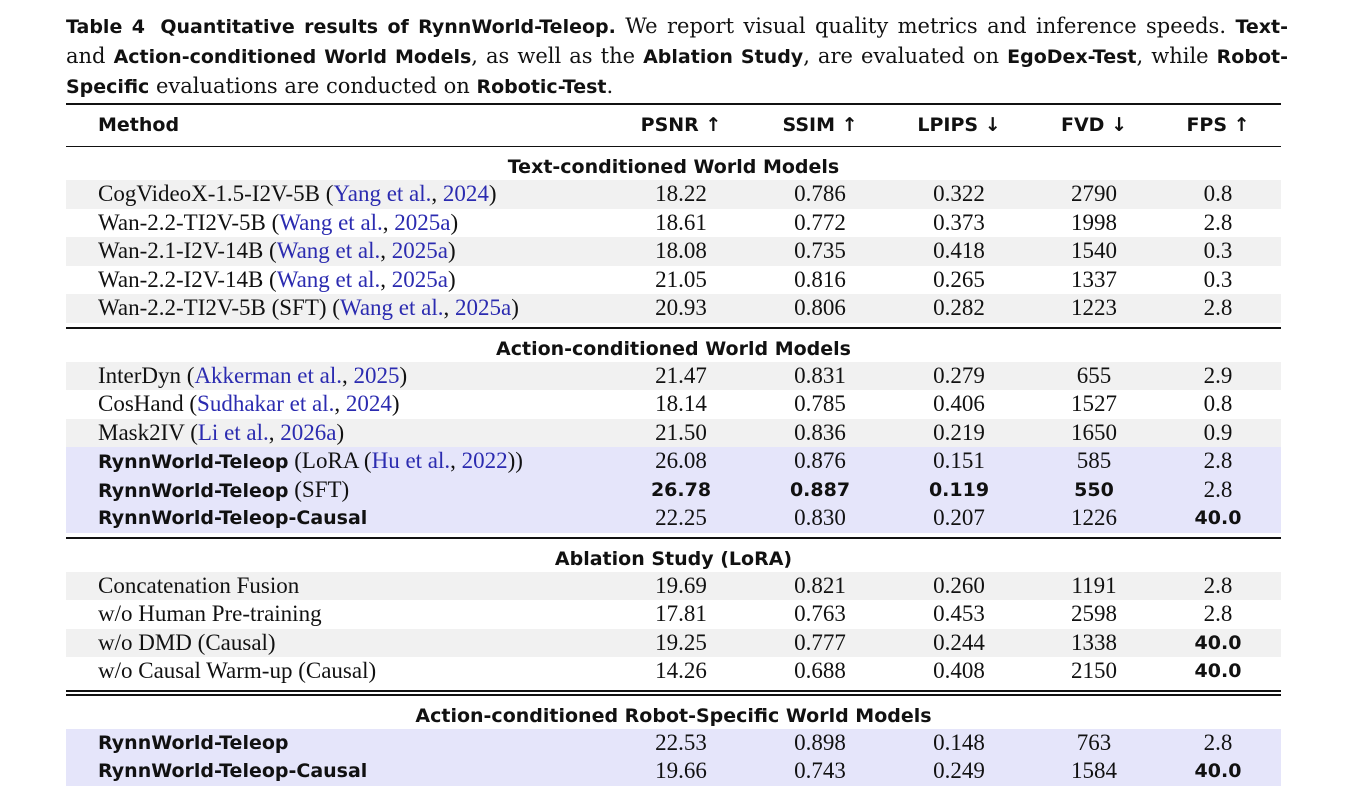 Image resolution: width=1354 pixels, height=786 pixels. I want to click on lpips-cell: 0.265, so click(959, 279).